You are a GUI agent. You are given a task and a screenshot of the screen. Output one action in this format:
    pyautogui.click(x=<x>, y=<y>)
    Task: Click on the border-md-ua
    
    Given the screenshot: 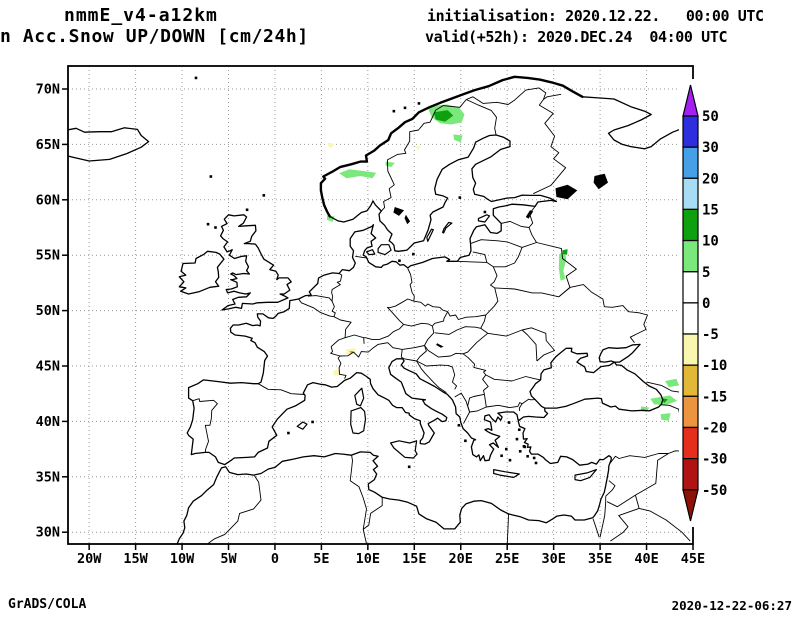 What is the action you would take?
    pyautogui.click(x=538, y=344)
    